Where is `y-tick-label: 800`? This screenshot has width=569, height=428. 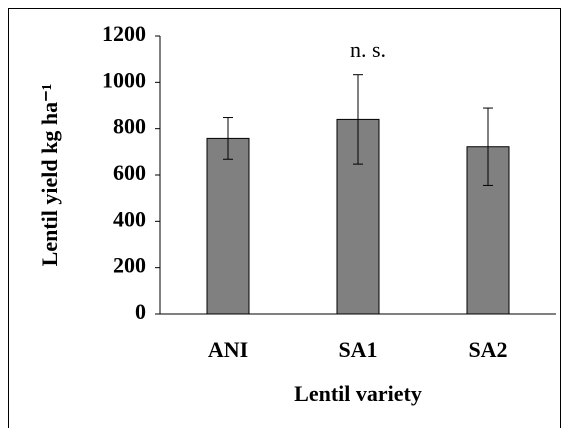 y-tick-label: 800 is located at coordinates (129, 126).